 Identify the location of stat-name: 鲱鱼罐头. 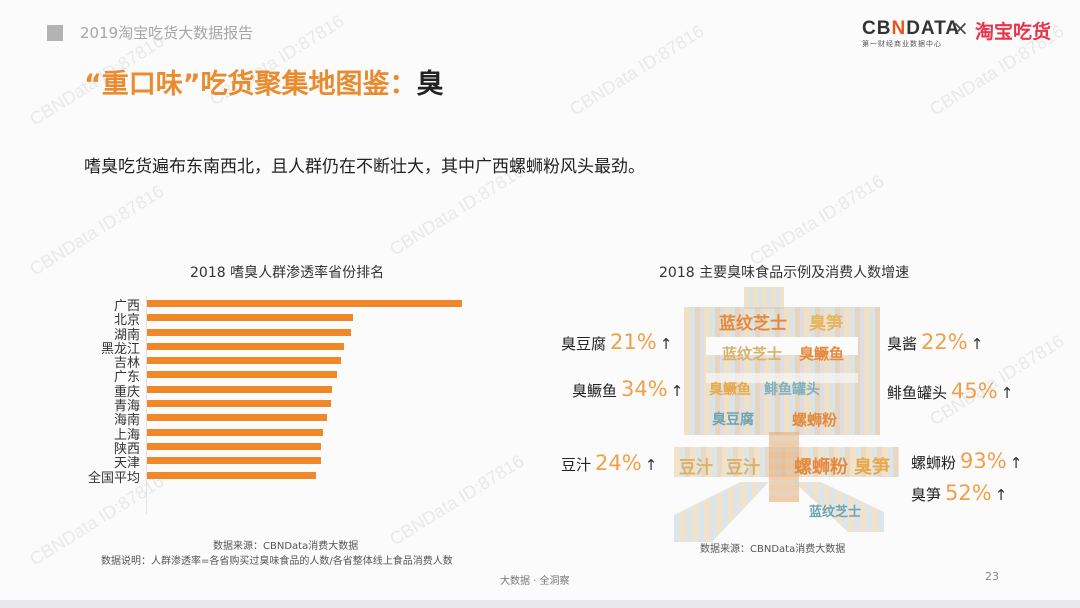
(917, 393).